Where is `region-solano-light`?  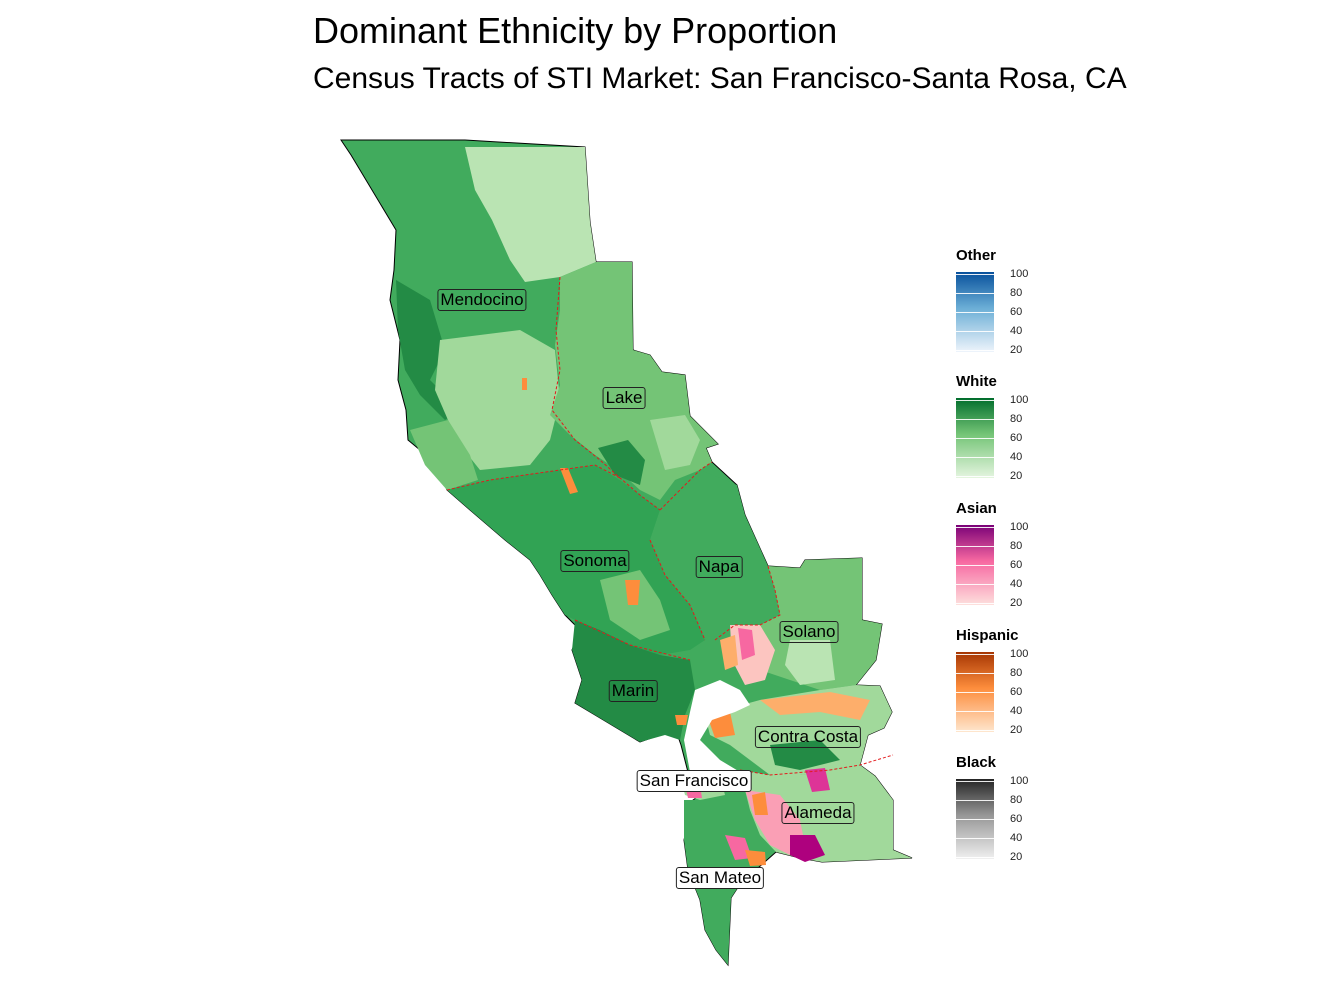
region-solano-light is located at coordinates (810, 662).